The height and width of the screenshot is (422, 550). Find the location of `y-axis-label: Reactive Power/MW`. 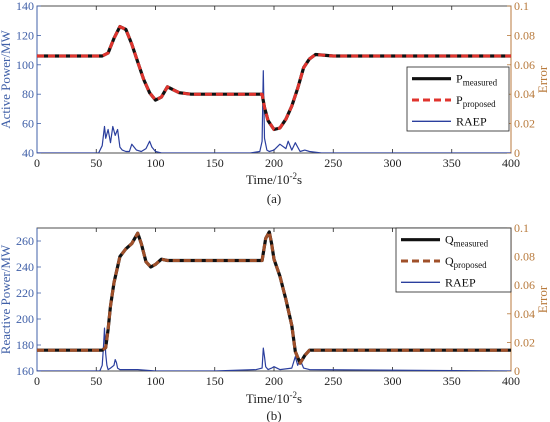

y-axis-label: Reactive Power/MW is located at coordinates (6, 299).